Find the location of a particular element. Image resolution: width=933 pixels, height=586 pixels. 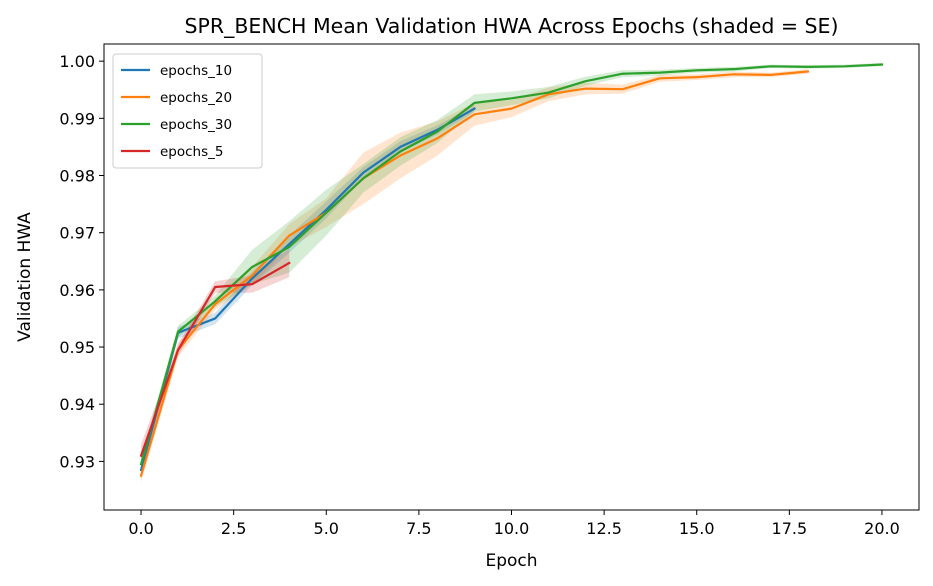

legend-label-epochs-10: epochs_10 is located at coordinates (196, 71).